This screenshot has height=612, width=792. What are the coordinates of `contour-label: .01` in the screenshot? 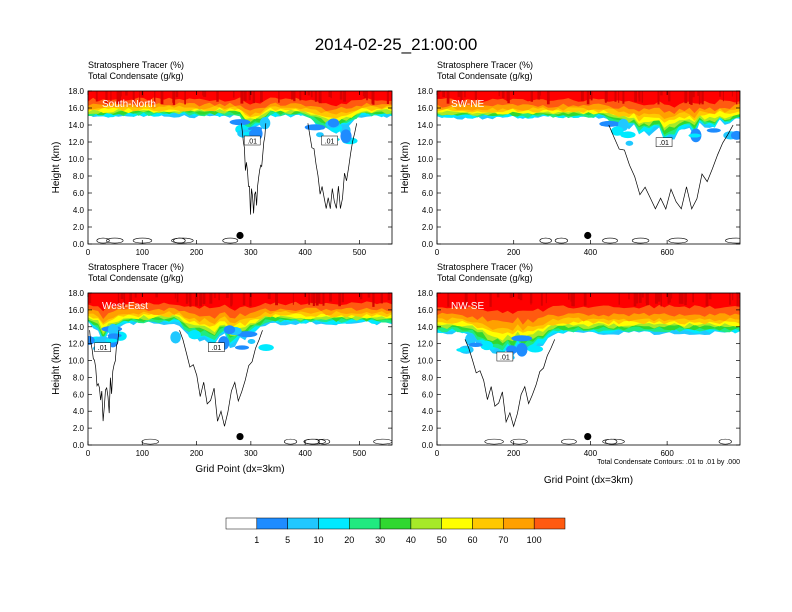 It's located at (664, 143).